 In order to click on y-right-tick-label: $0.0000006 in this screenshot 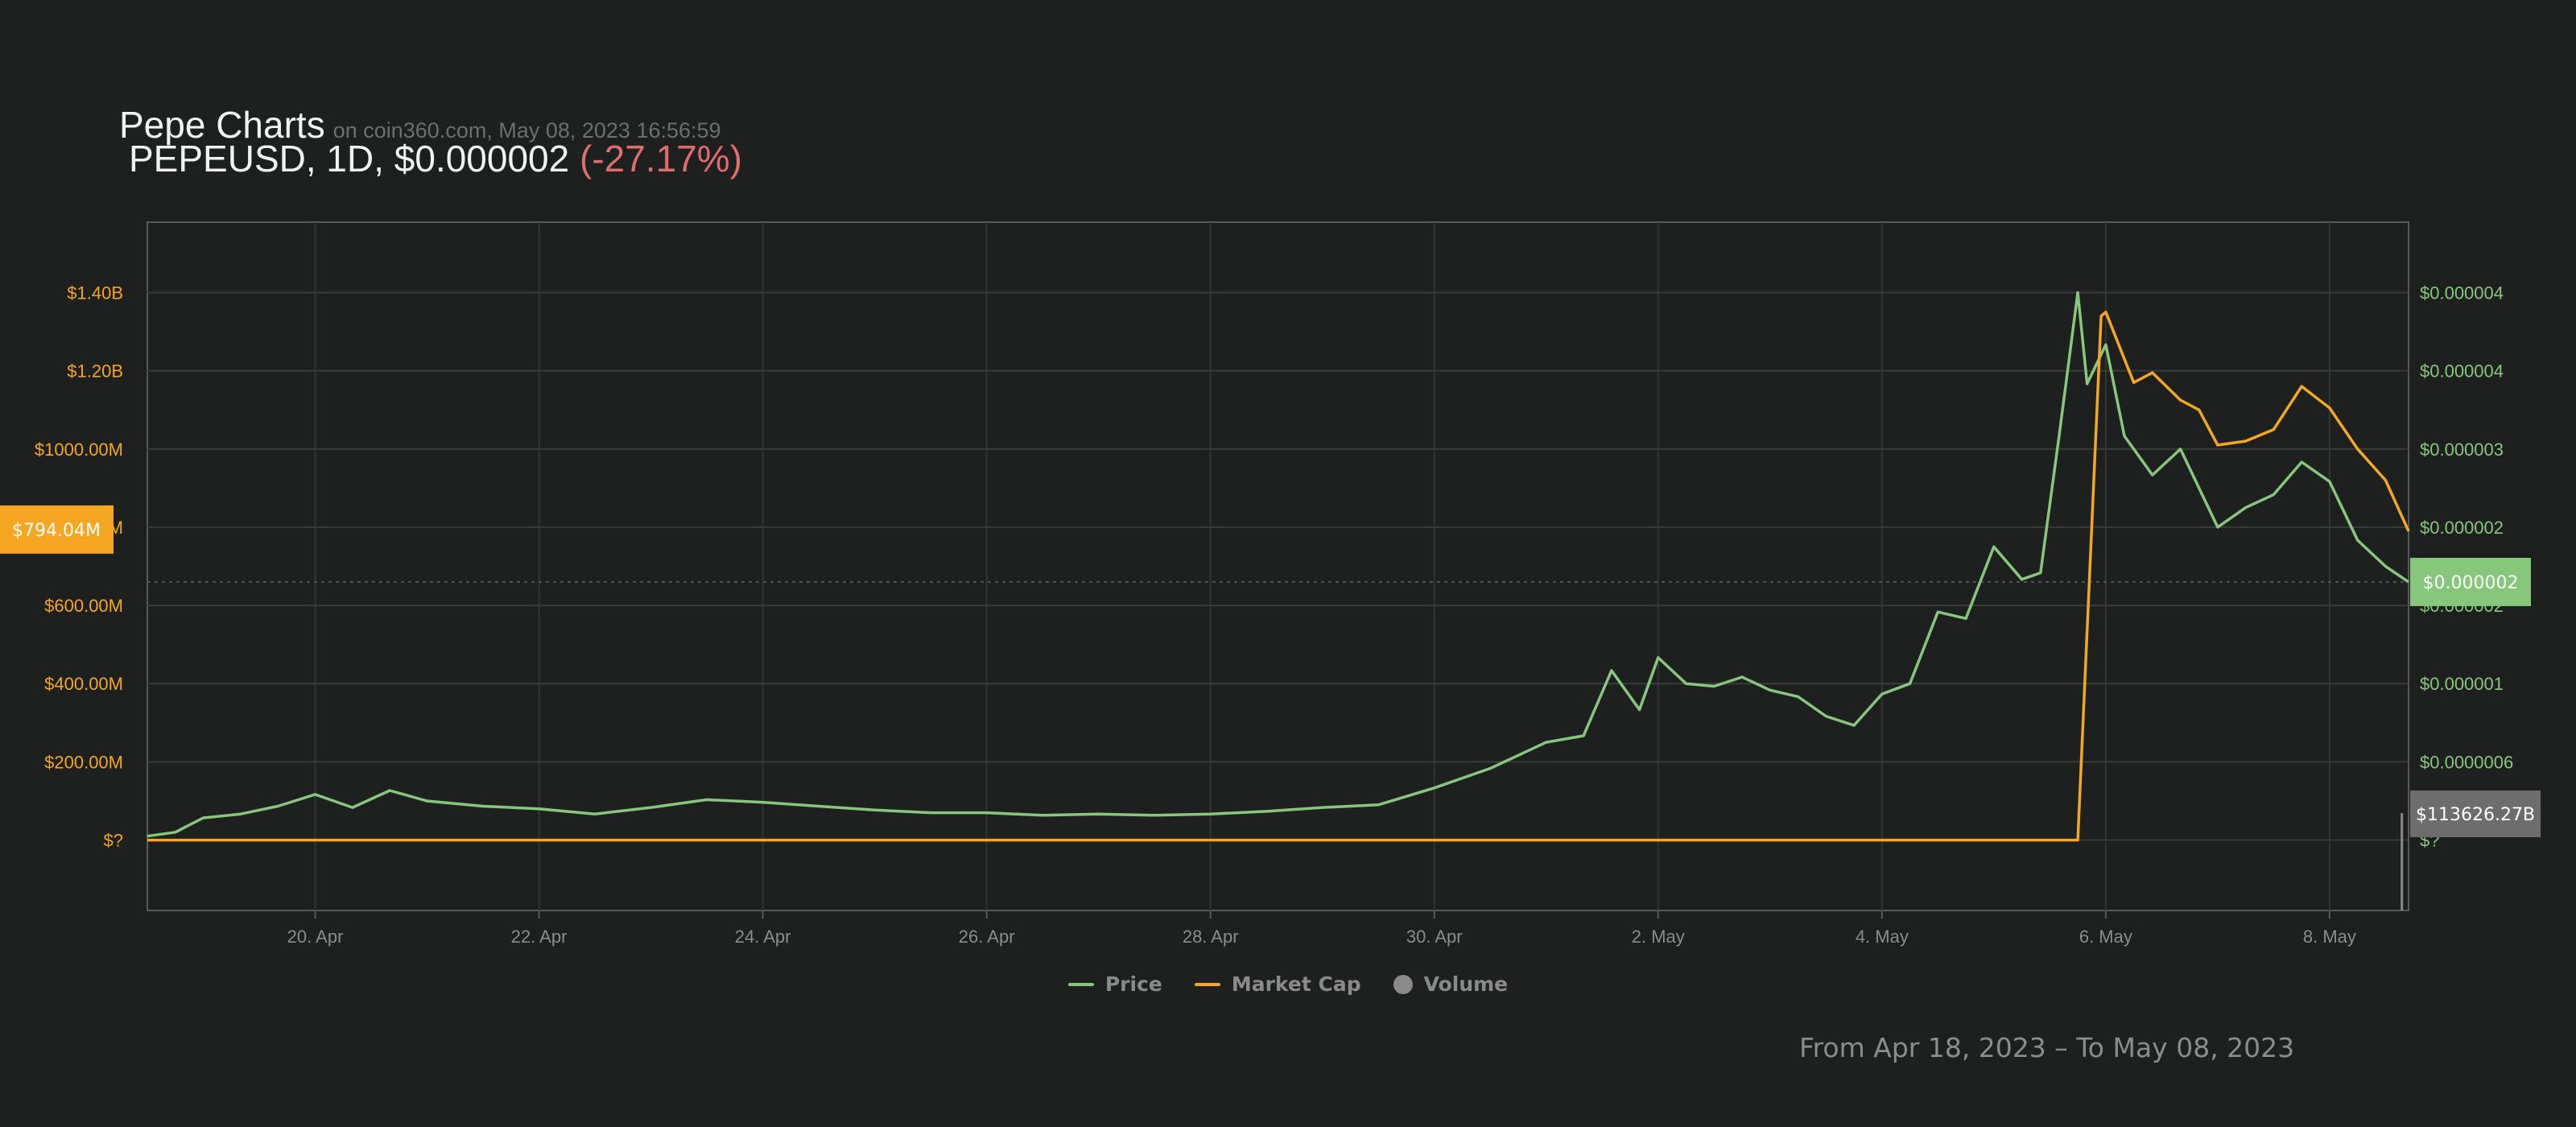, I will do `click(2466, 762)`.